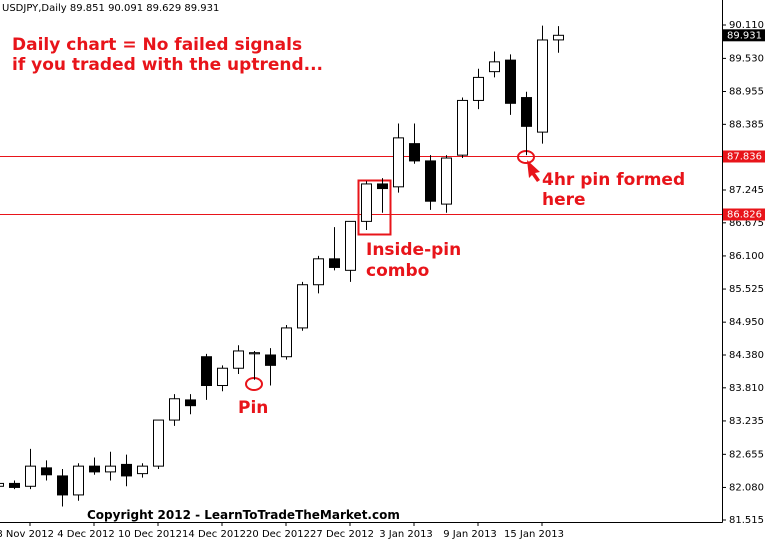 The height and width of the screenshot is (542, 765). What do you see at coordinates (746, 190) in the screenshot?
I see `y-tick-label: 87.245` at bounding box center [746, 190].